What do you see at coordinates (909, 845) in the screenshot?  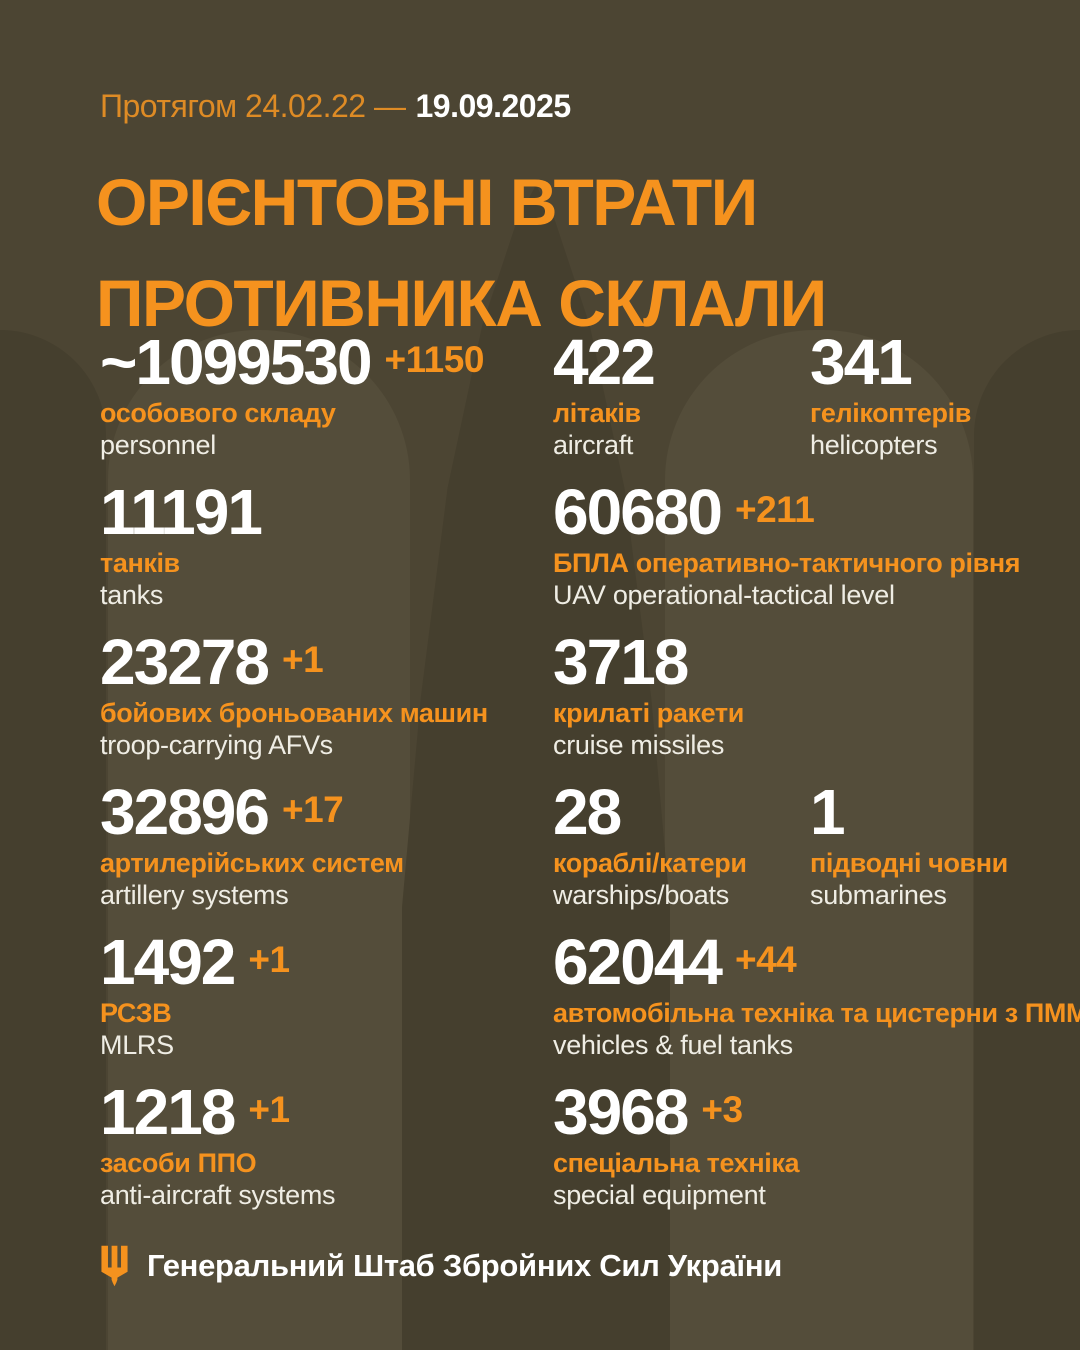 I see `stat-submarines: 1 підводні човни submarines` at bounding box center [909, 845].